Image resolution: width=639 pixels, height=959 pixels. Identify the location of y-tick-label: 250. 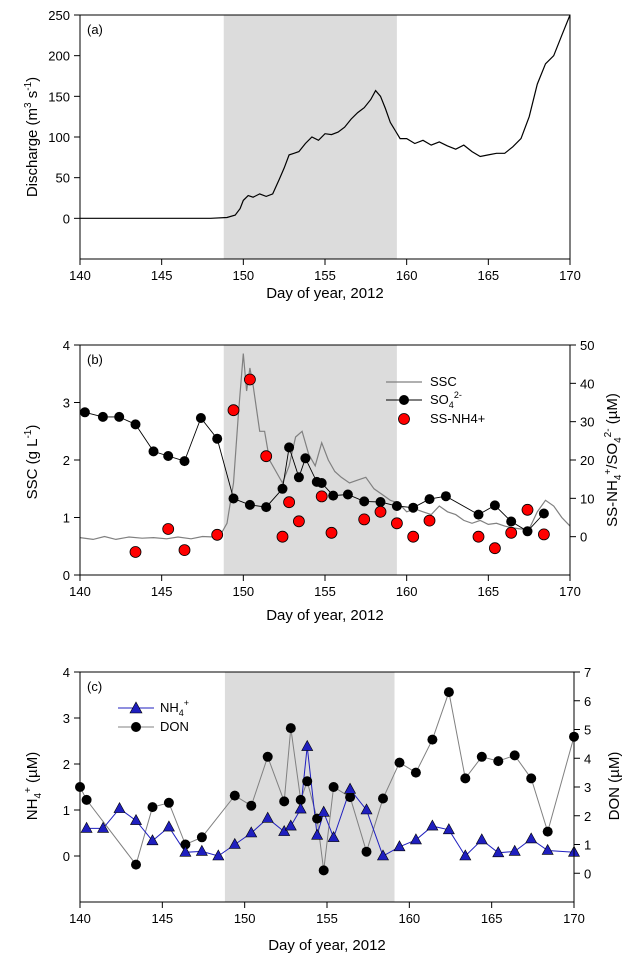
(59, 15).